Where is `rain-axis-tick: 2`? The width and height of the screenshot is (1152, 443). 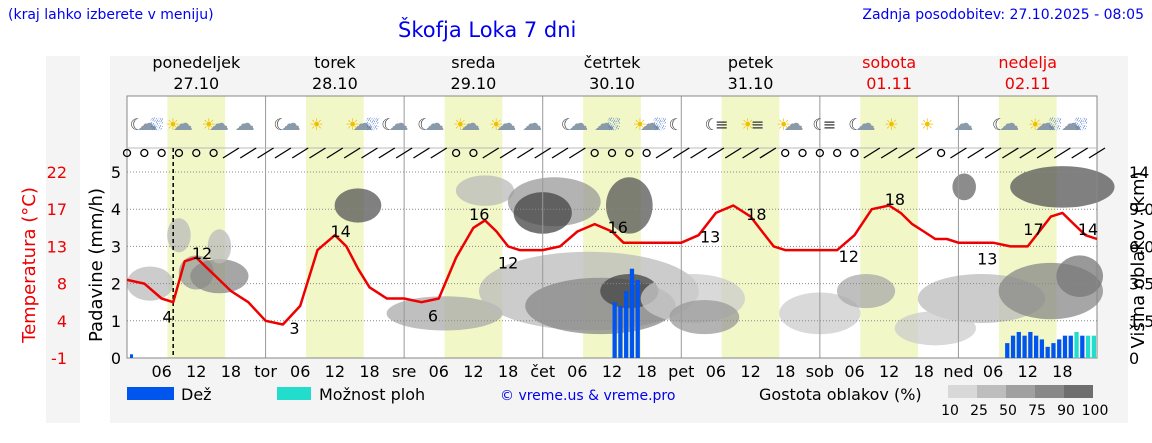 rain-axis-tick: 2 is located at coordinates (116, 284).